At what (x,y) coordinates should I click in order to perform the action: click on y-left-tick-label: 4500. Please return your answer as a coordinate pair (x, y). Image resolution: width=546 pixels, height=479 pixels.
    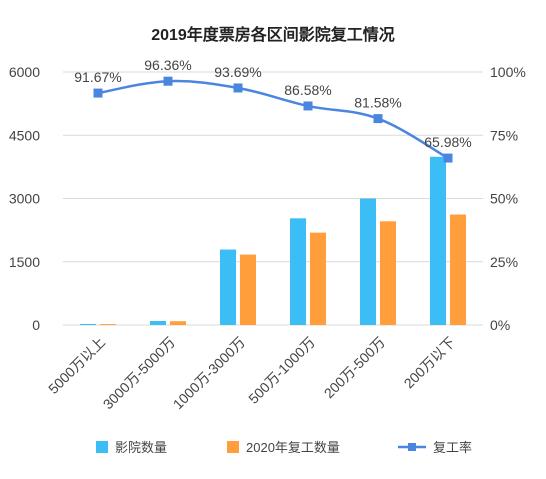
    Looking at the image, I should click on (24, 135).